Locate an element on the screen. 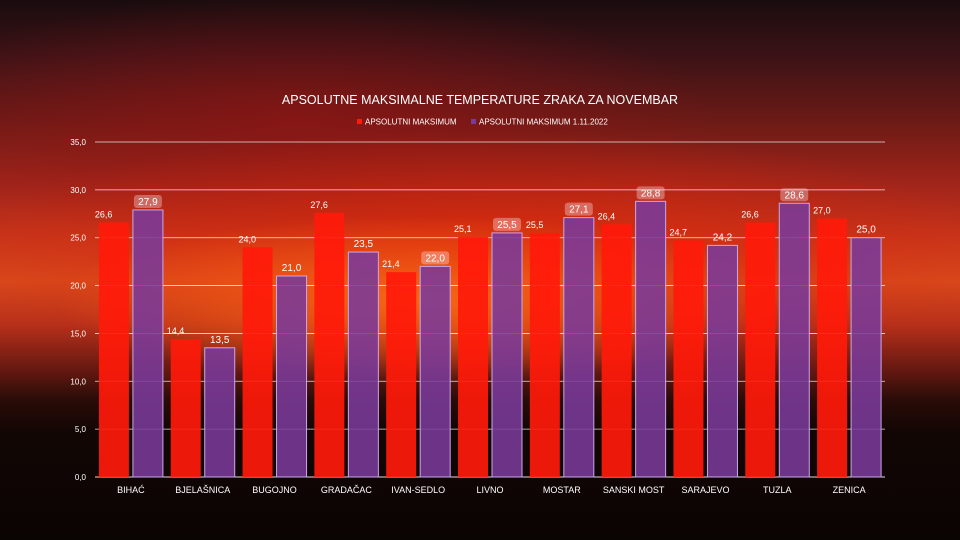 The width and height of the screenshot is (960, 540). data-label: 27,0 is located at coordinates (822, 211).